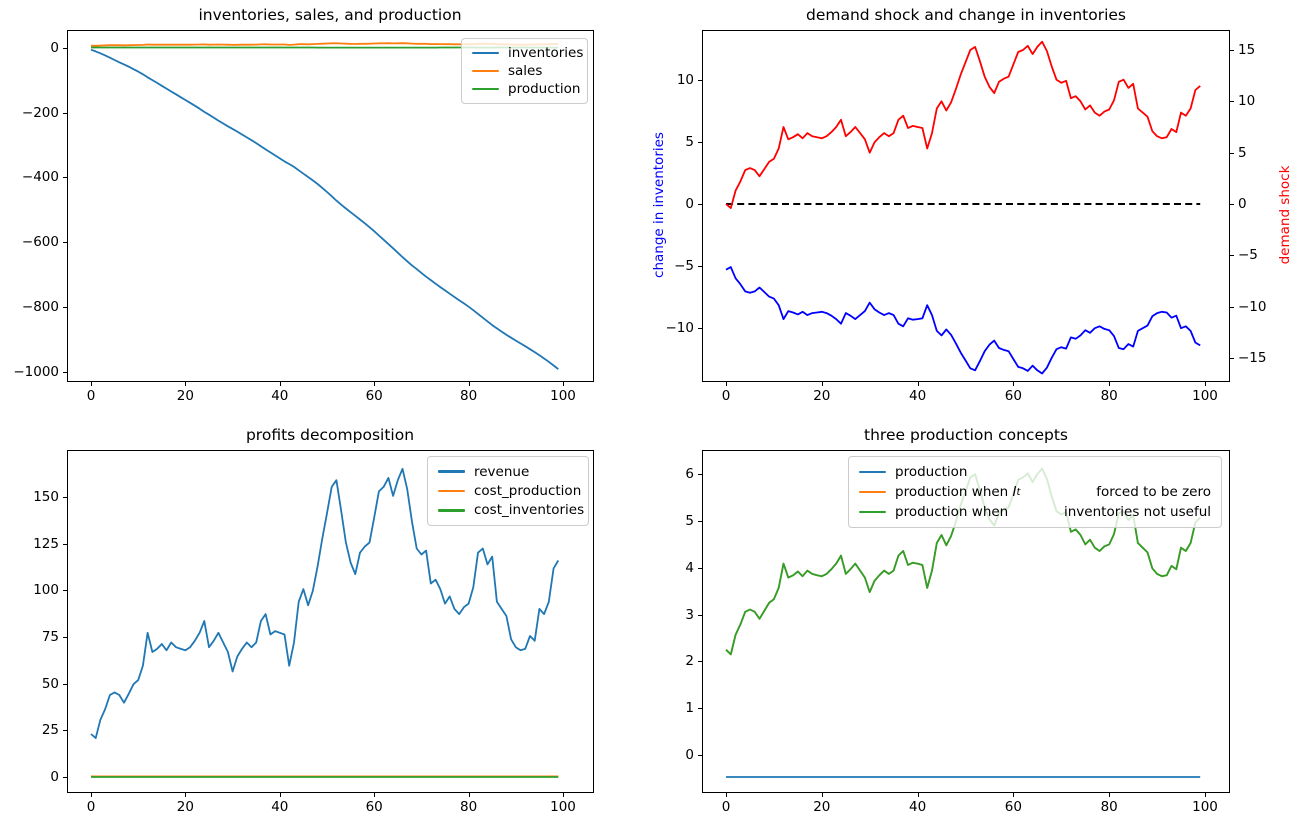  Describe the element at coordinates (1252, 306) in the screenshot. I see `y-tick-label-right: −10` at that location.